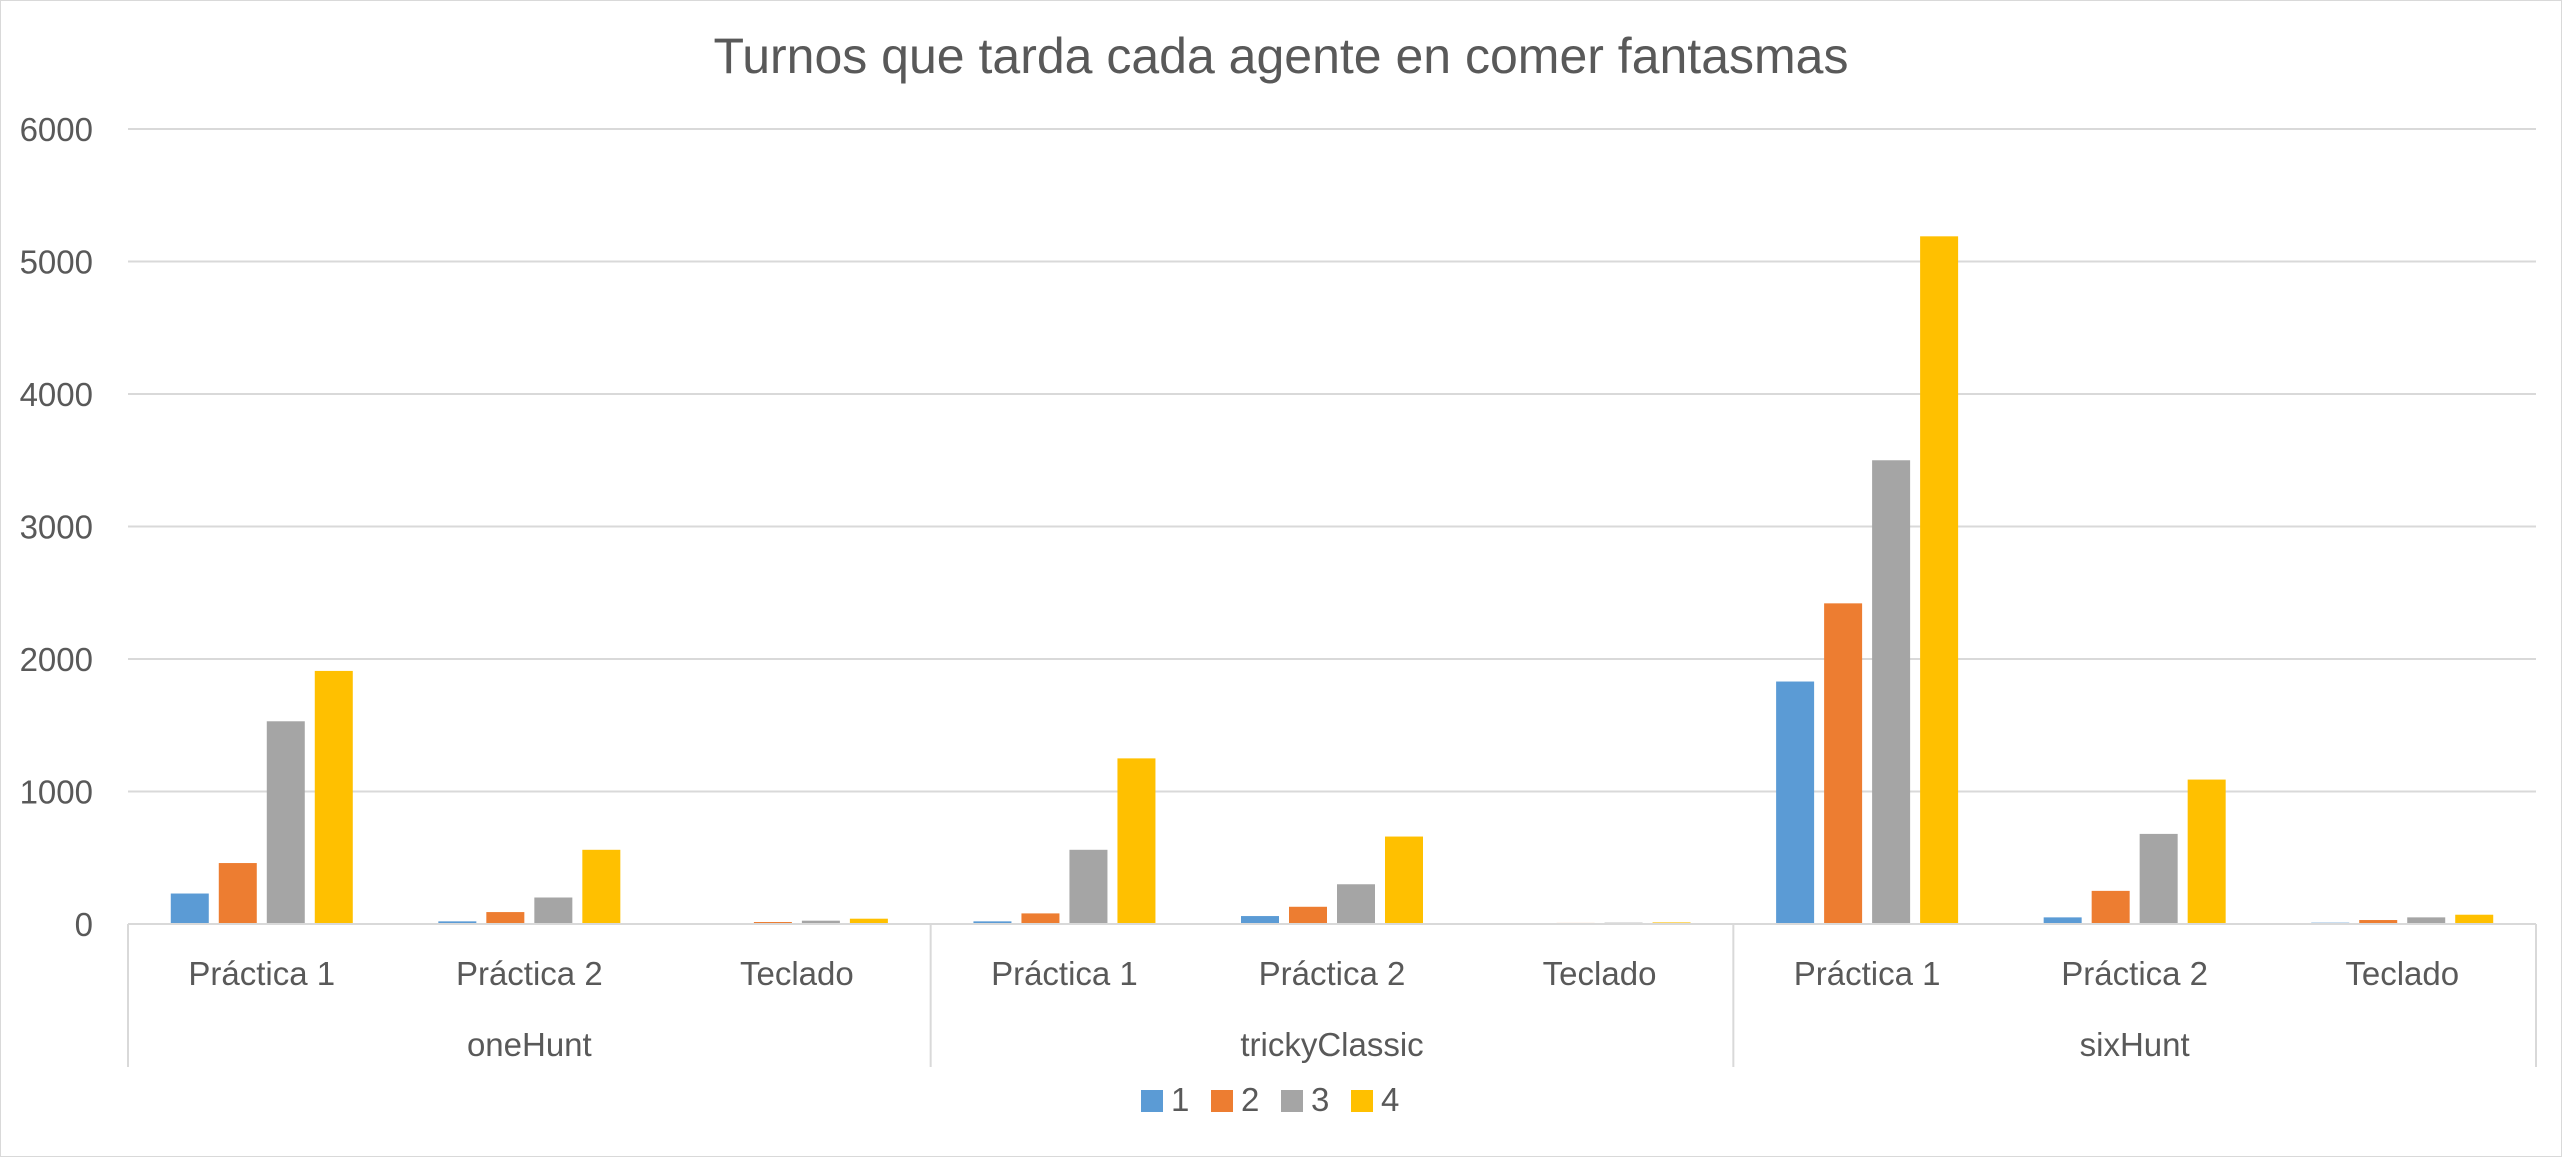 This screenshot has height=1161, width=2562. What do you see at coordinates (1390, 1099) in the screenshot?
I see `legend-label: 4` at bounding box center [1390, 1099].